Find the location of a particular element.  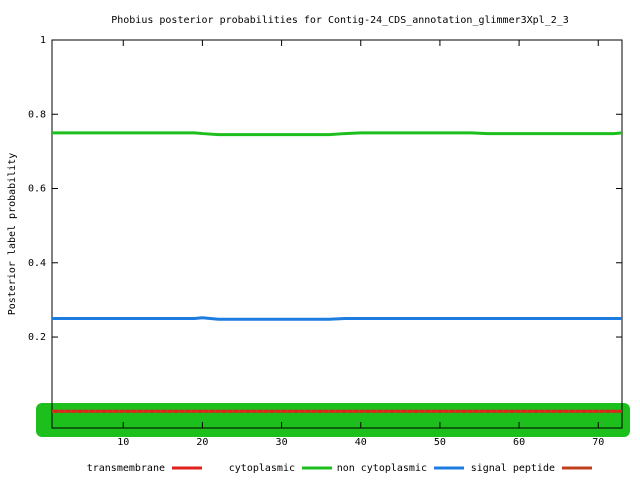

x-tick-label: 10 is located at coordinates (123, 442).